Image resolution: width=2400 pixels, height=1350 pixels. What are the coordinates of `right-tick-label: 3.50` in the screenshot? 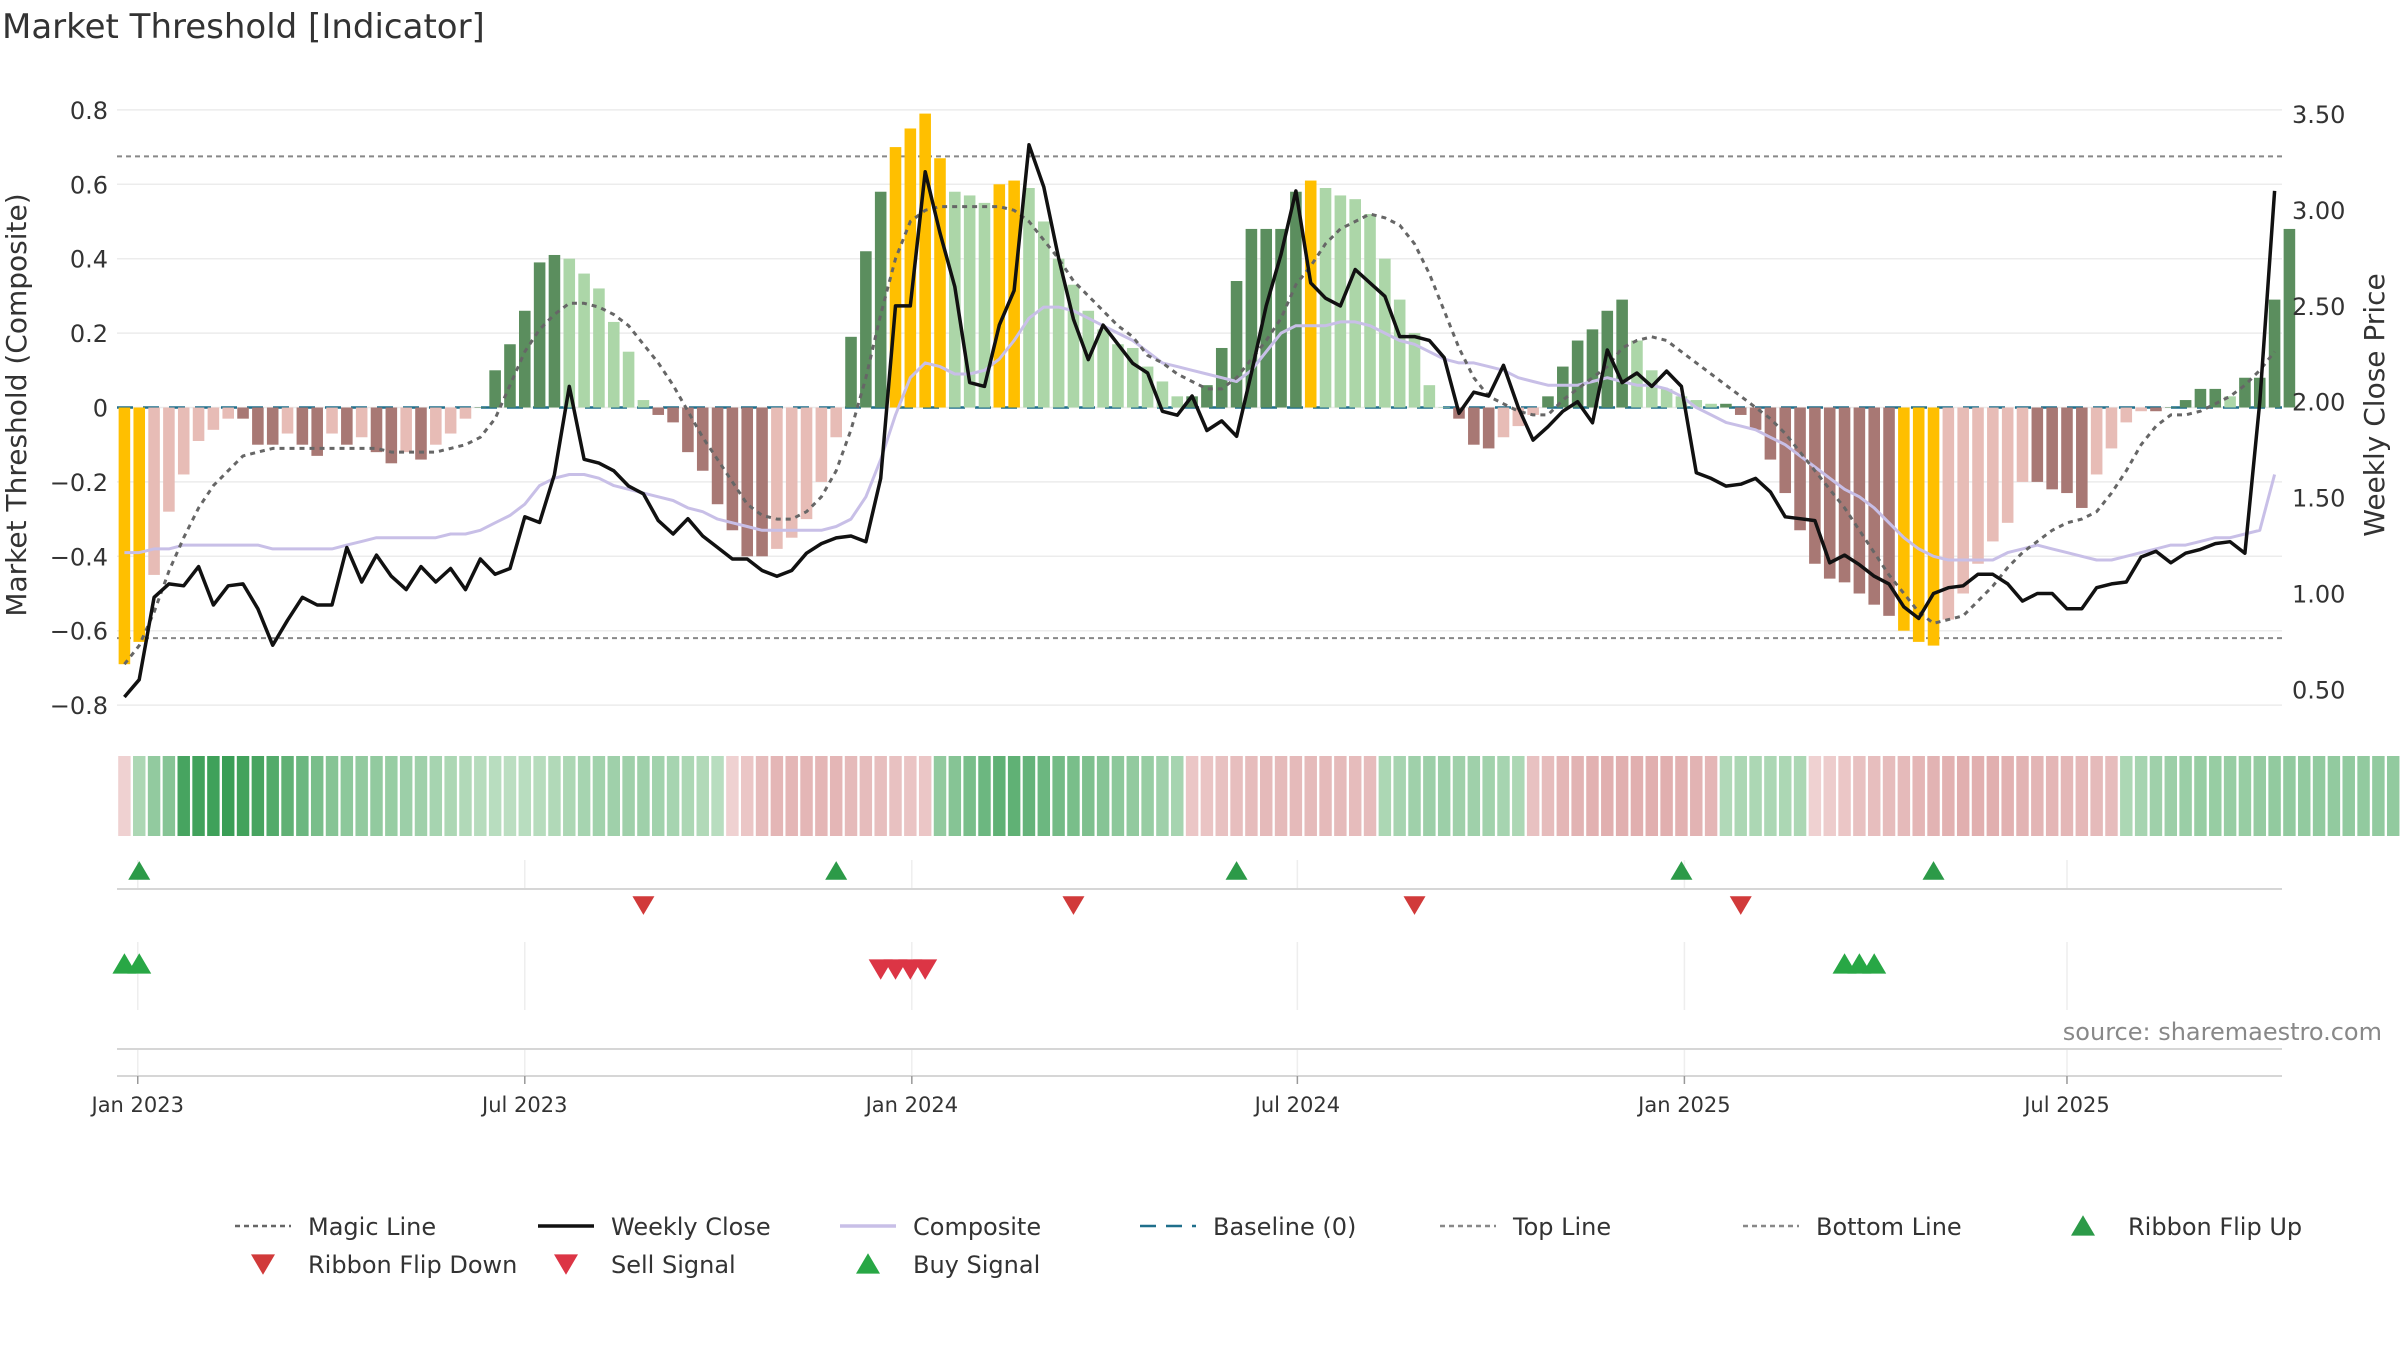 It's located at (2318, 115).